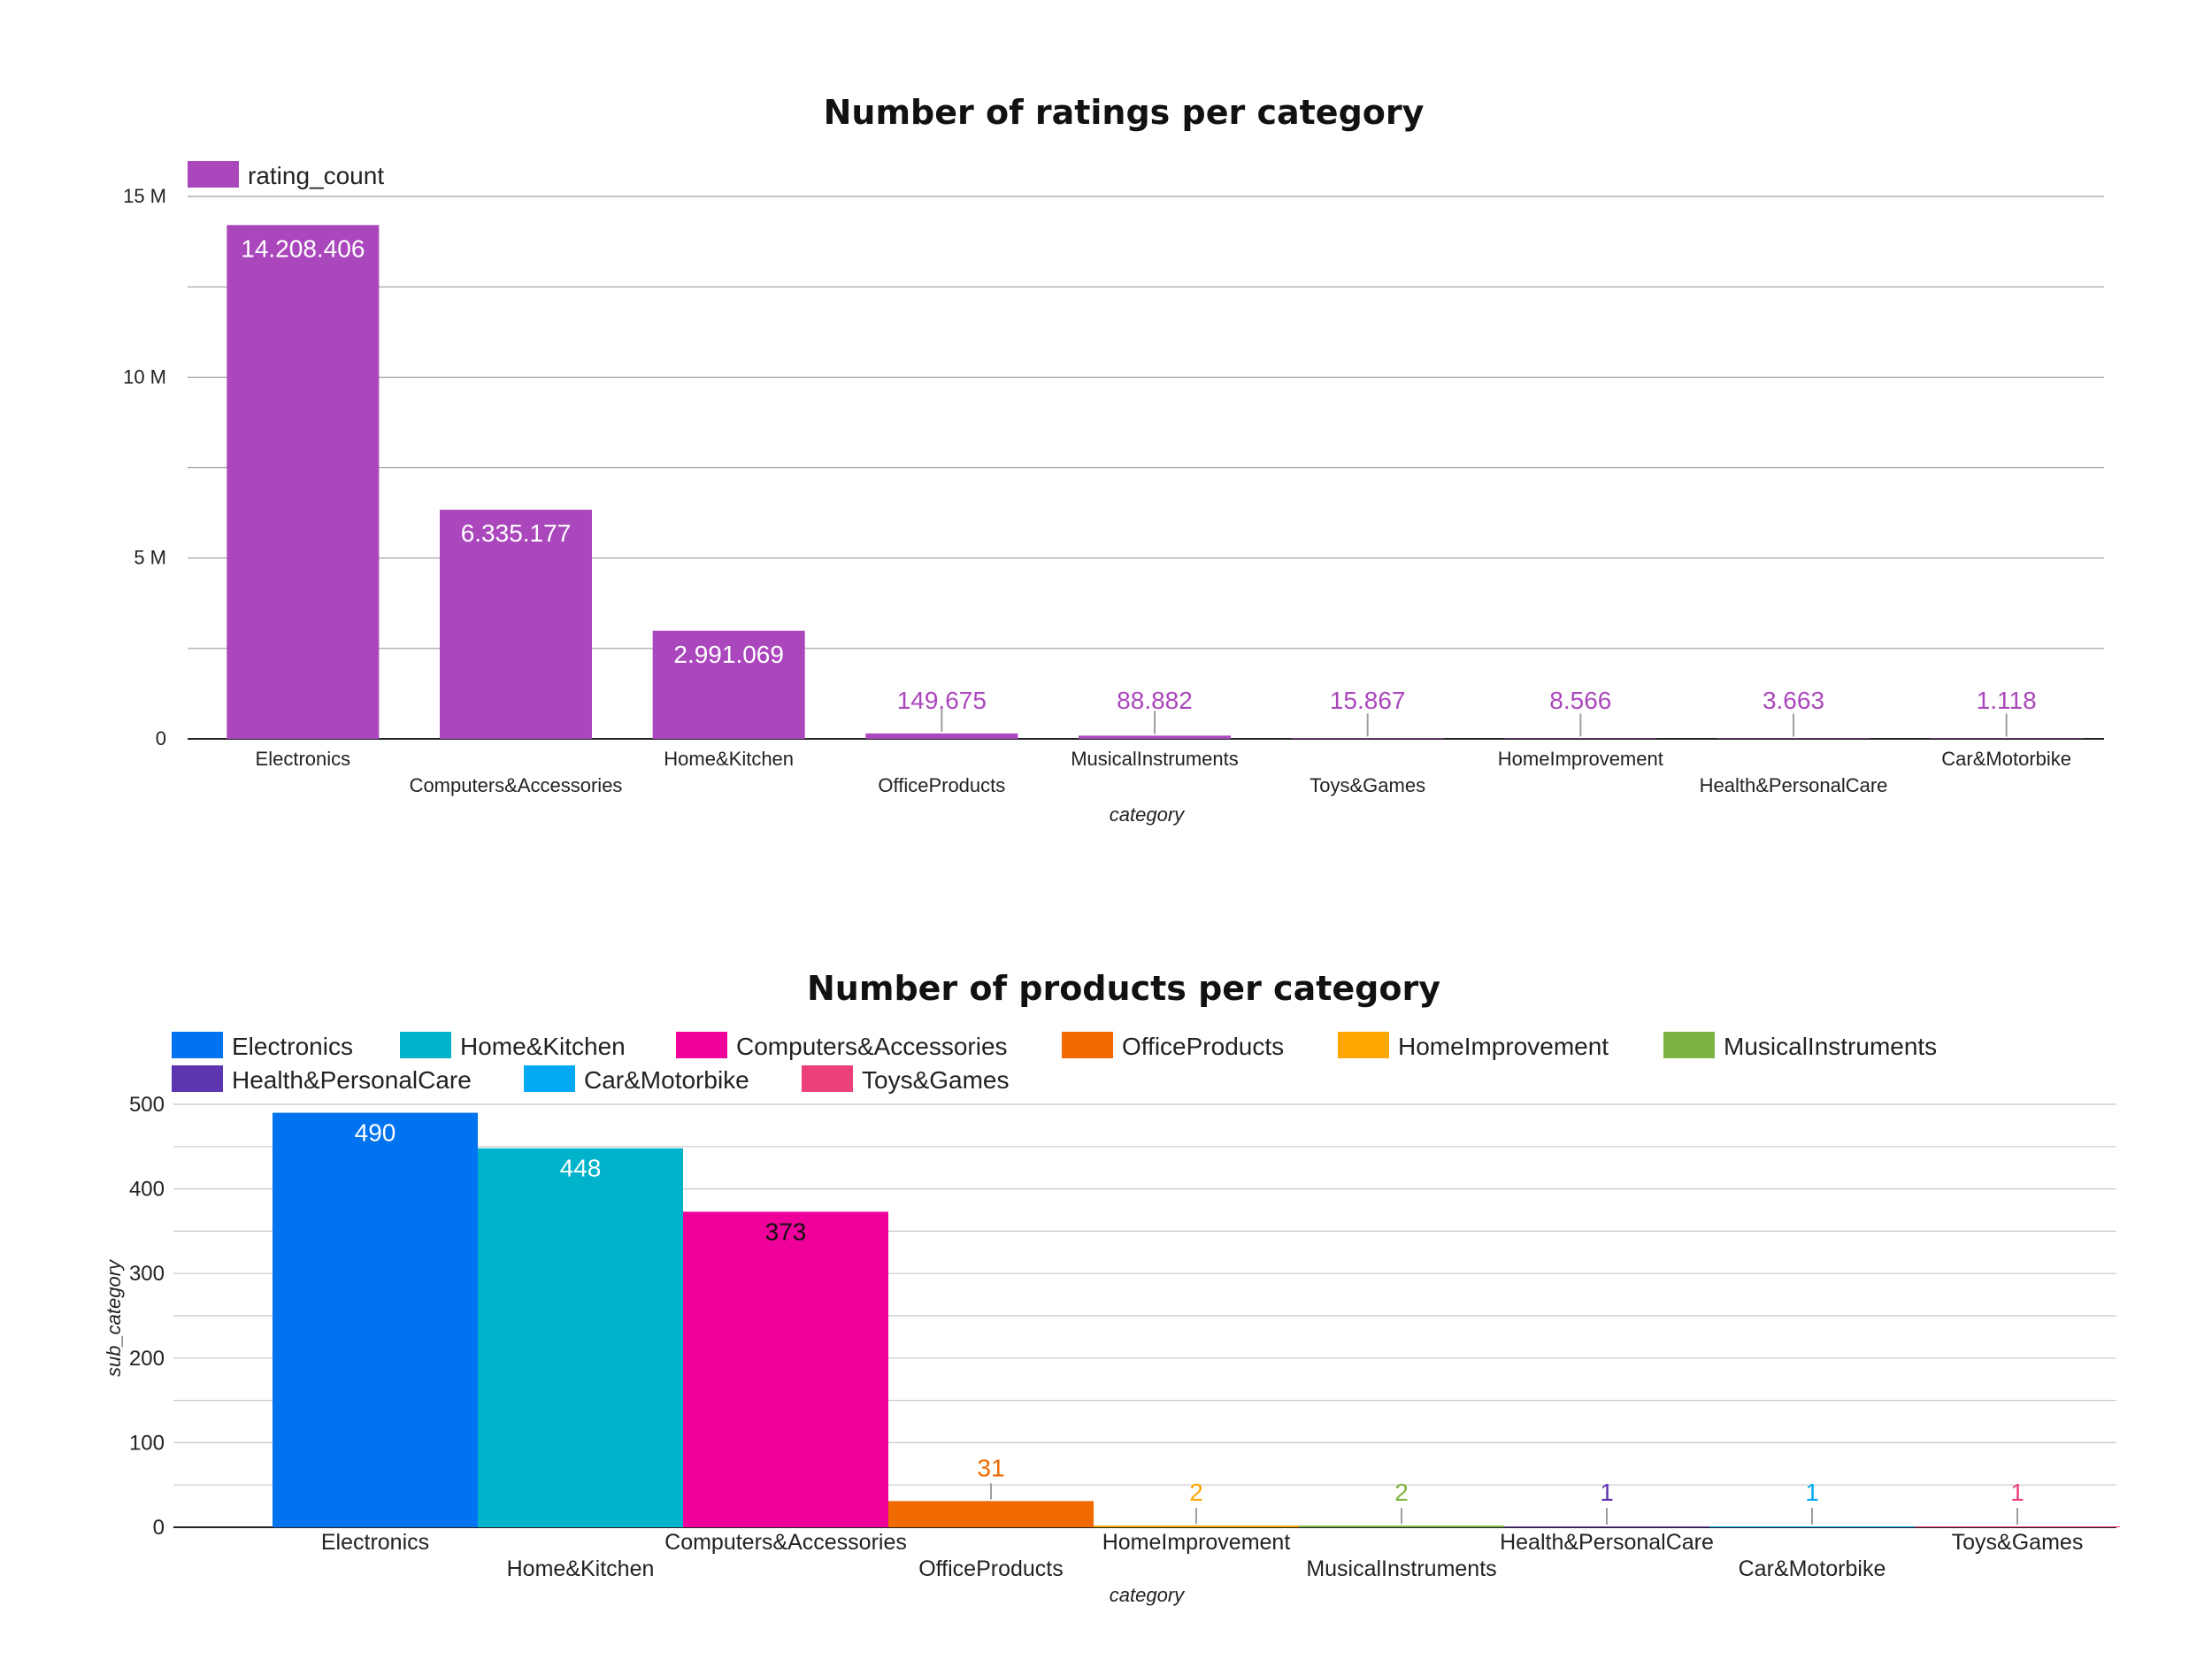 This screenshot has width=2212, height=1660. What do you see at coordinates (1368, 700) in the screenshot?
I see `ratings-data-label: 15.867` at bounding box center [1368, 700].